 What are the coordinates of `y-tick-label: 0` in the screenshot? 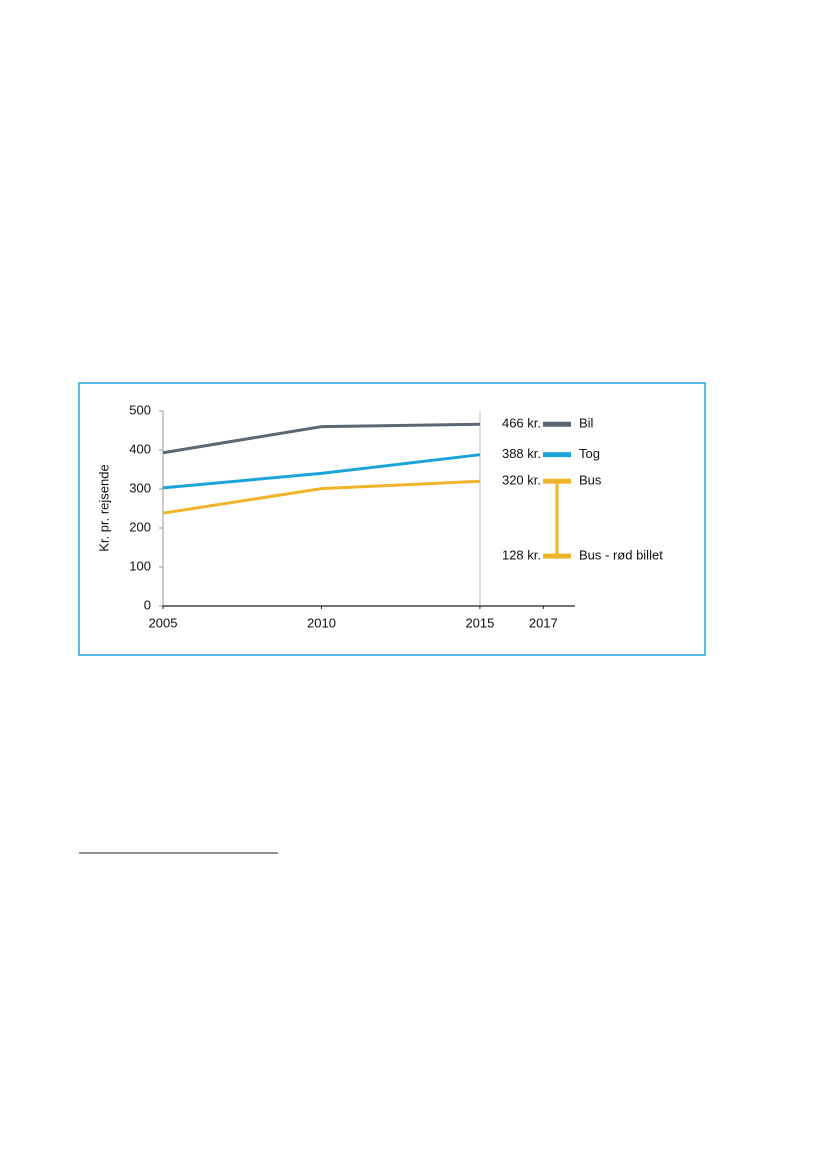 It's located at (147, 604).